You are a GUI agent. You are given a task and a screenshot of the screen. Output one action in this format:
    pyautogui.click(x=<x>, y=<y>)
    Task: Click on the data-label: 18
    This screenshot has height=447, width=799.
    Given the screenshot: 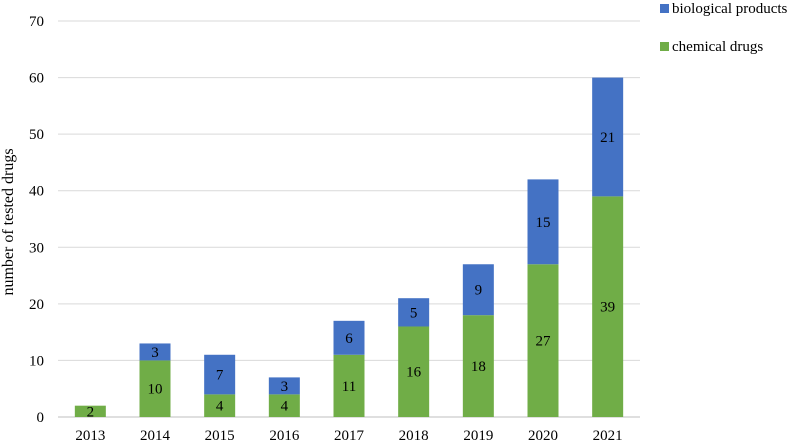 What is the action you would take?
    pyautogui.click(x=478, y=367)
    